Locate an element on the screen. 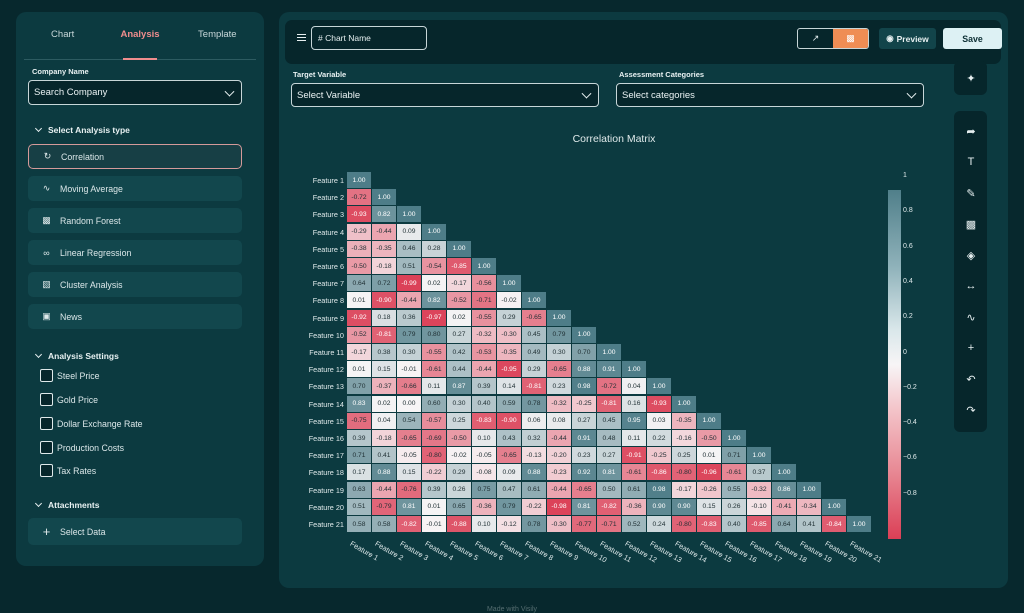 The image size is (1024, 613). heatmap-cell: -0.35 is located at coordinates (684, 420).